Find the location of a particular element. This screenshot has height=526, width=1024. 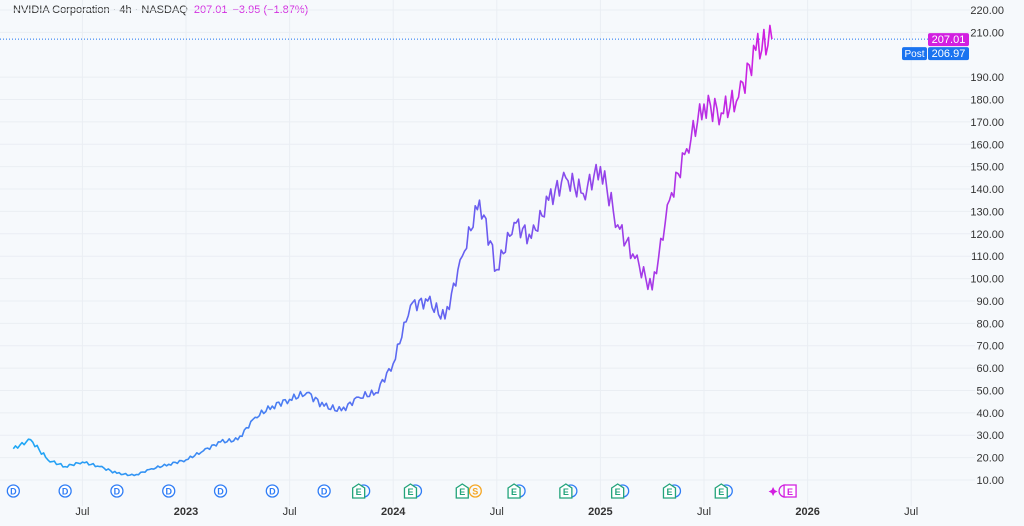

last-price-badge is located at coordinates (948, 40).